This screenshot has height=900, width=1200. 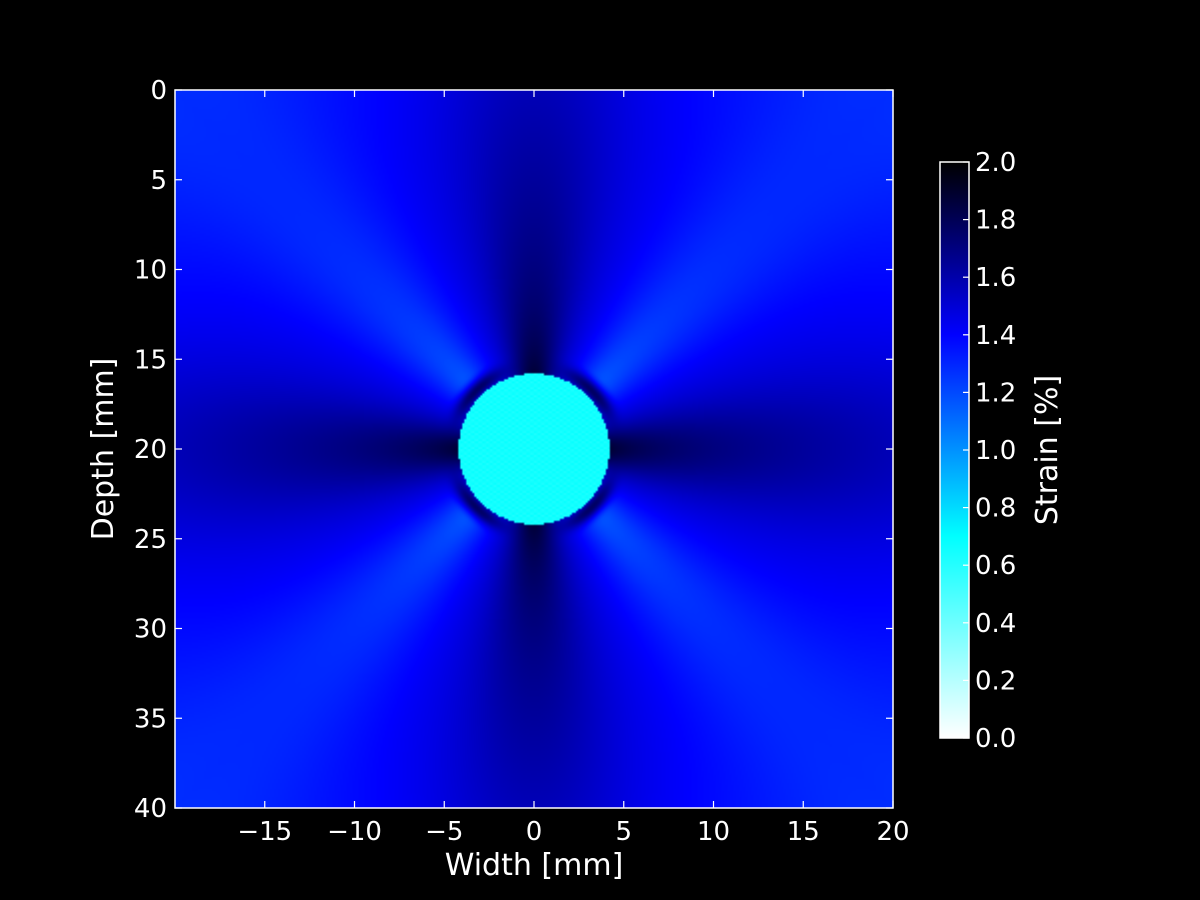 What do you see at coordinates (995, 336) in the screenshot?
I see `colorbar-tick-label: 1.4` at bounding box center [995, 336].